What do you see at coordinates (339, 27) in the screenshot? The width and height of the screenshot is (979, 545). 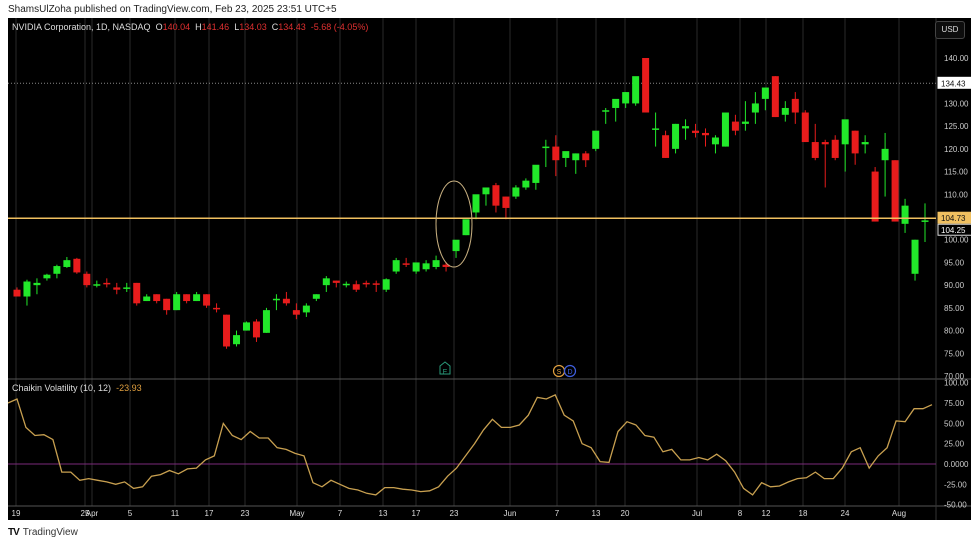 I see `change-value: -5.68 (-4.05%)` at bounding box center [339, 27].